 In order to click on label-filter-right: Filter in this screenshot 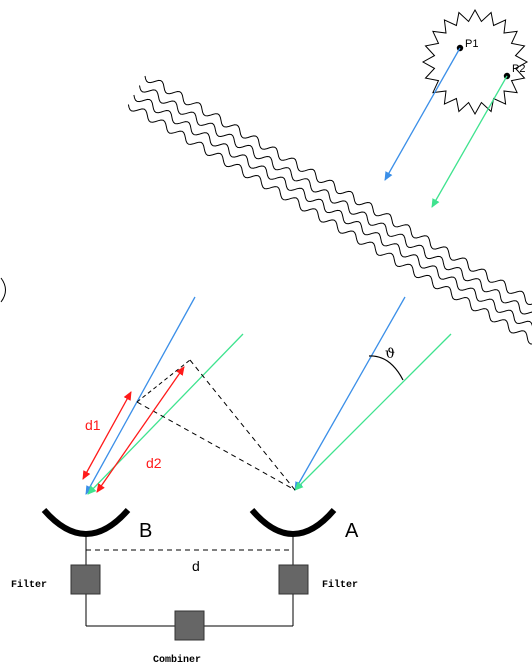, I will do `click(340, 585)`.